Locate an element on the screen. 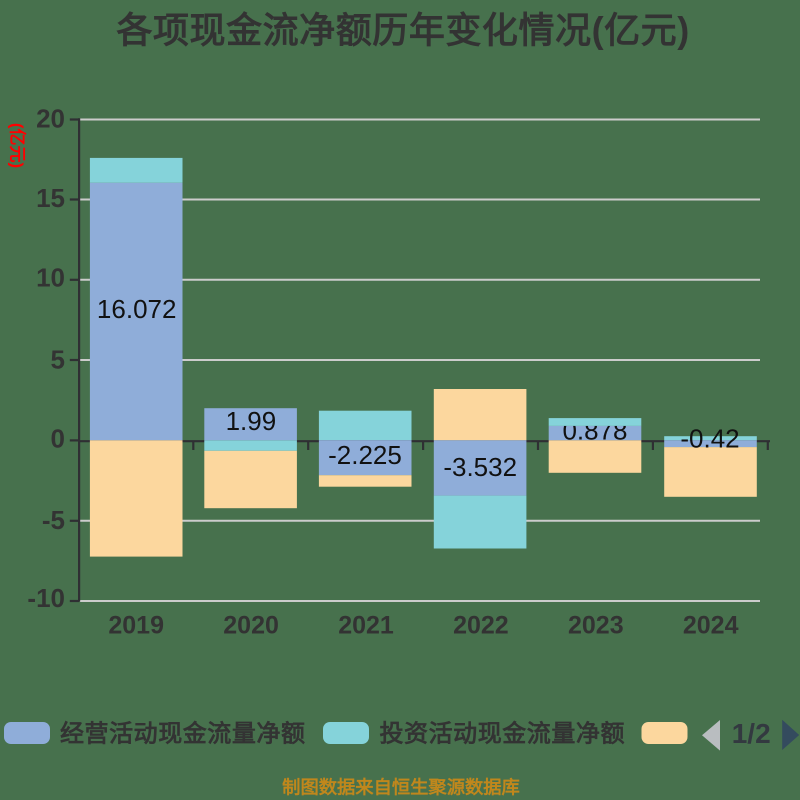  svg-text: 2020 is located at coordinates (251, 626).